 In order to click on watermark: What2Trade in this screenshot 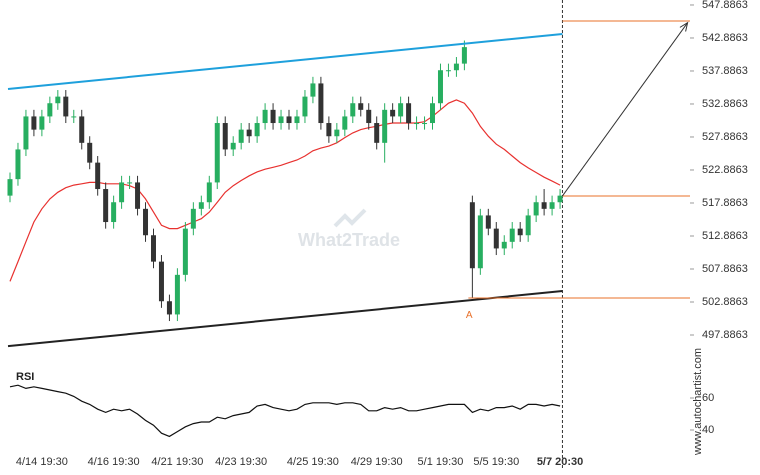, I will do `click(349, 240)`.